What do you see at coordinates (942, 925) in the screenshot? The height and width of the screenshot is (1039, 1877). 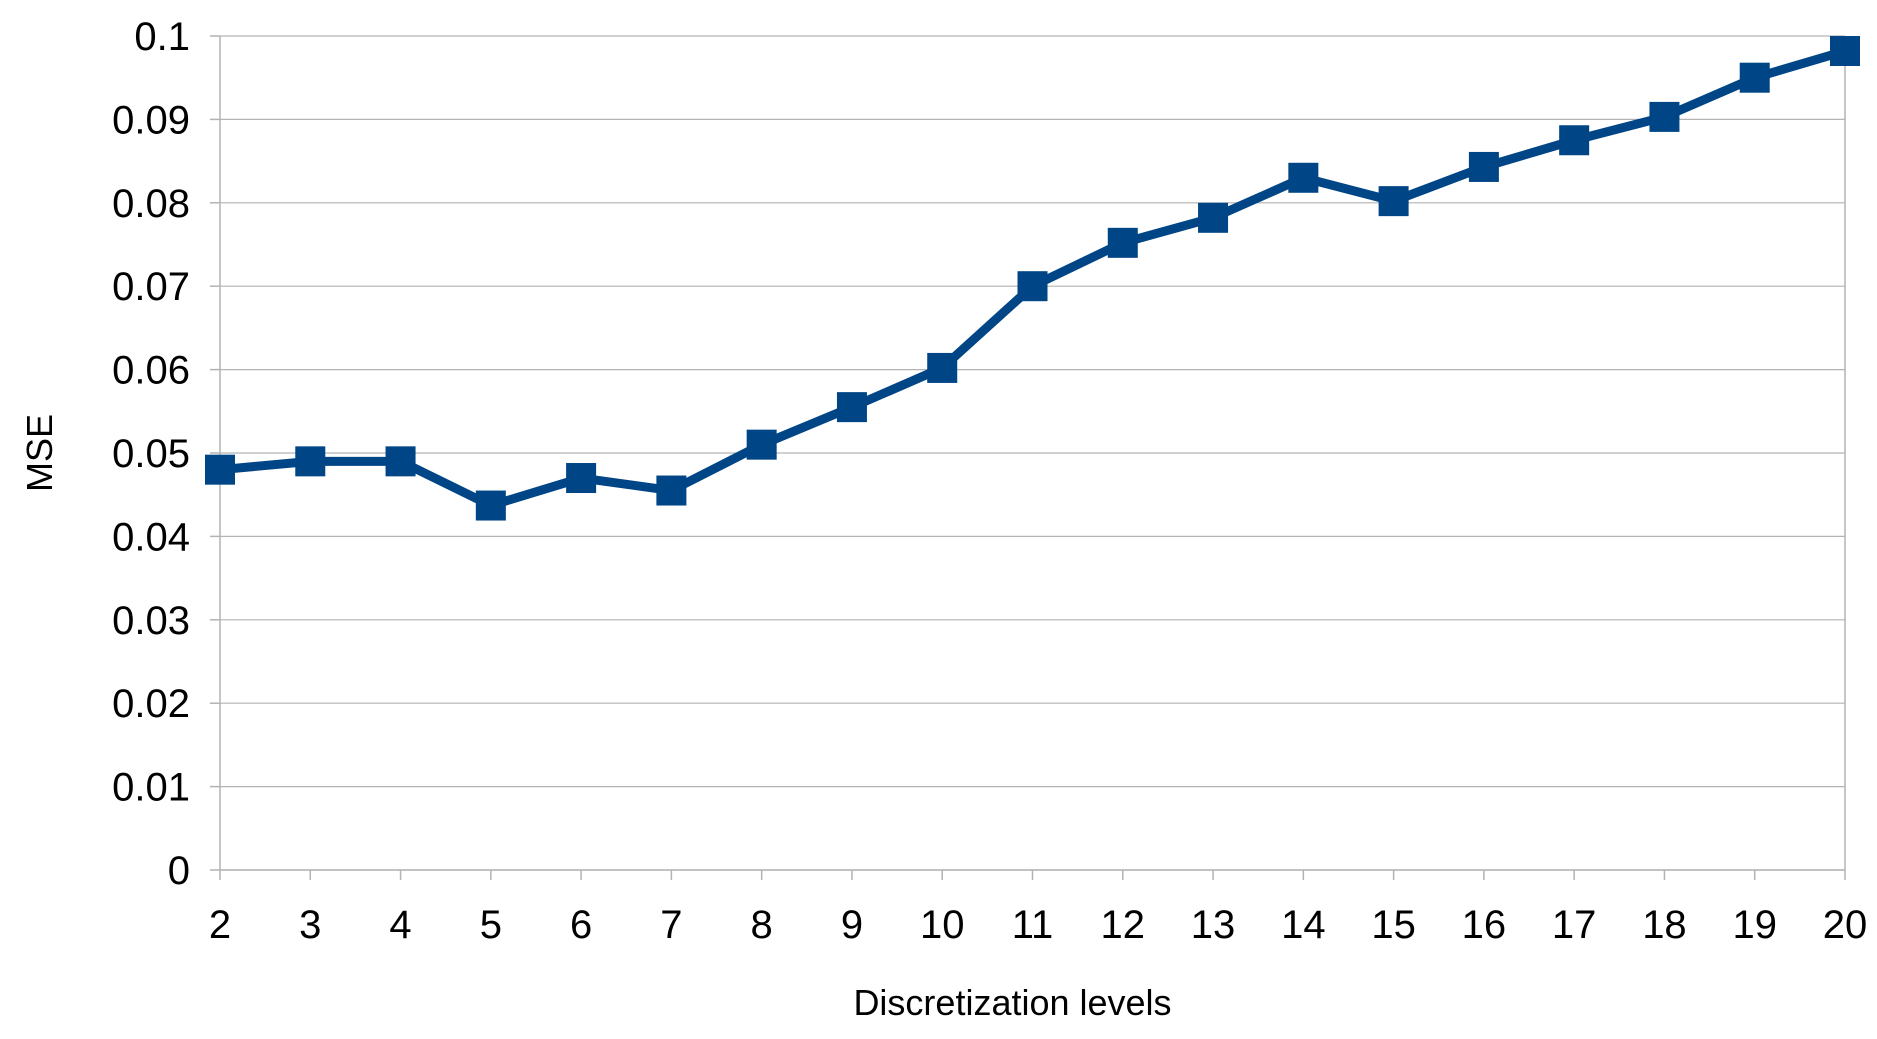 I see `x-tick-label: 10` at bounding box center [942, 925].